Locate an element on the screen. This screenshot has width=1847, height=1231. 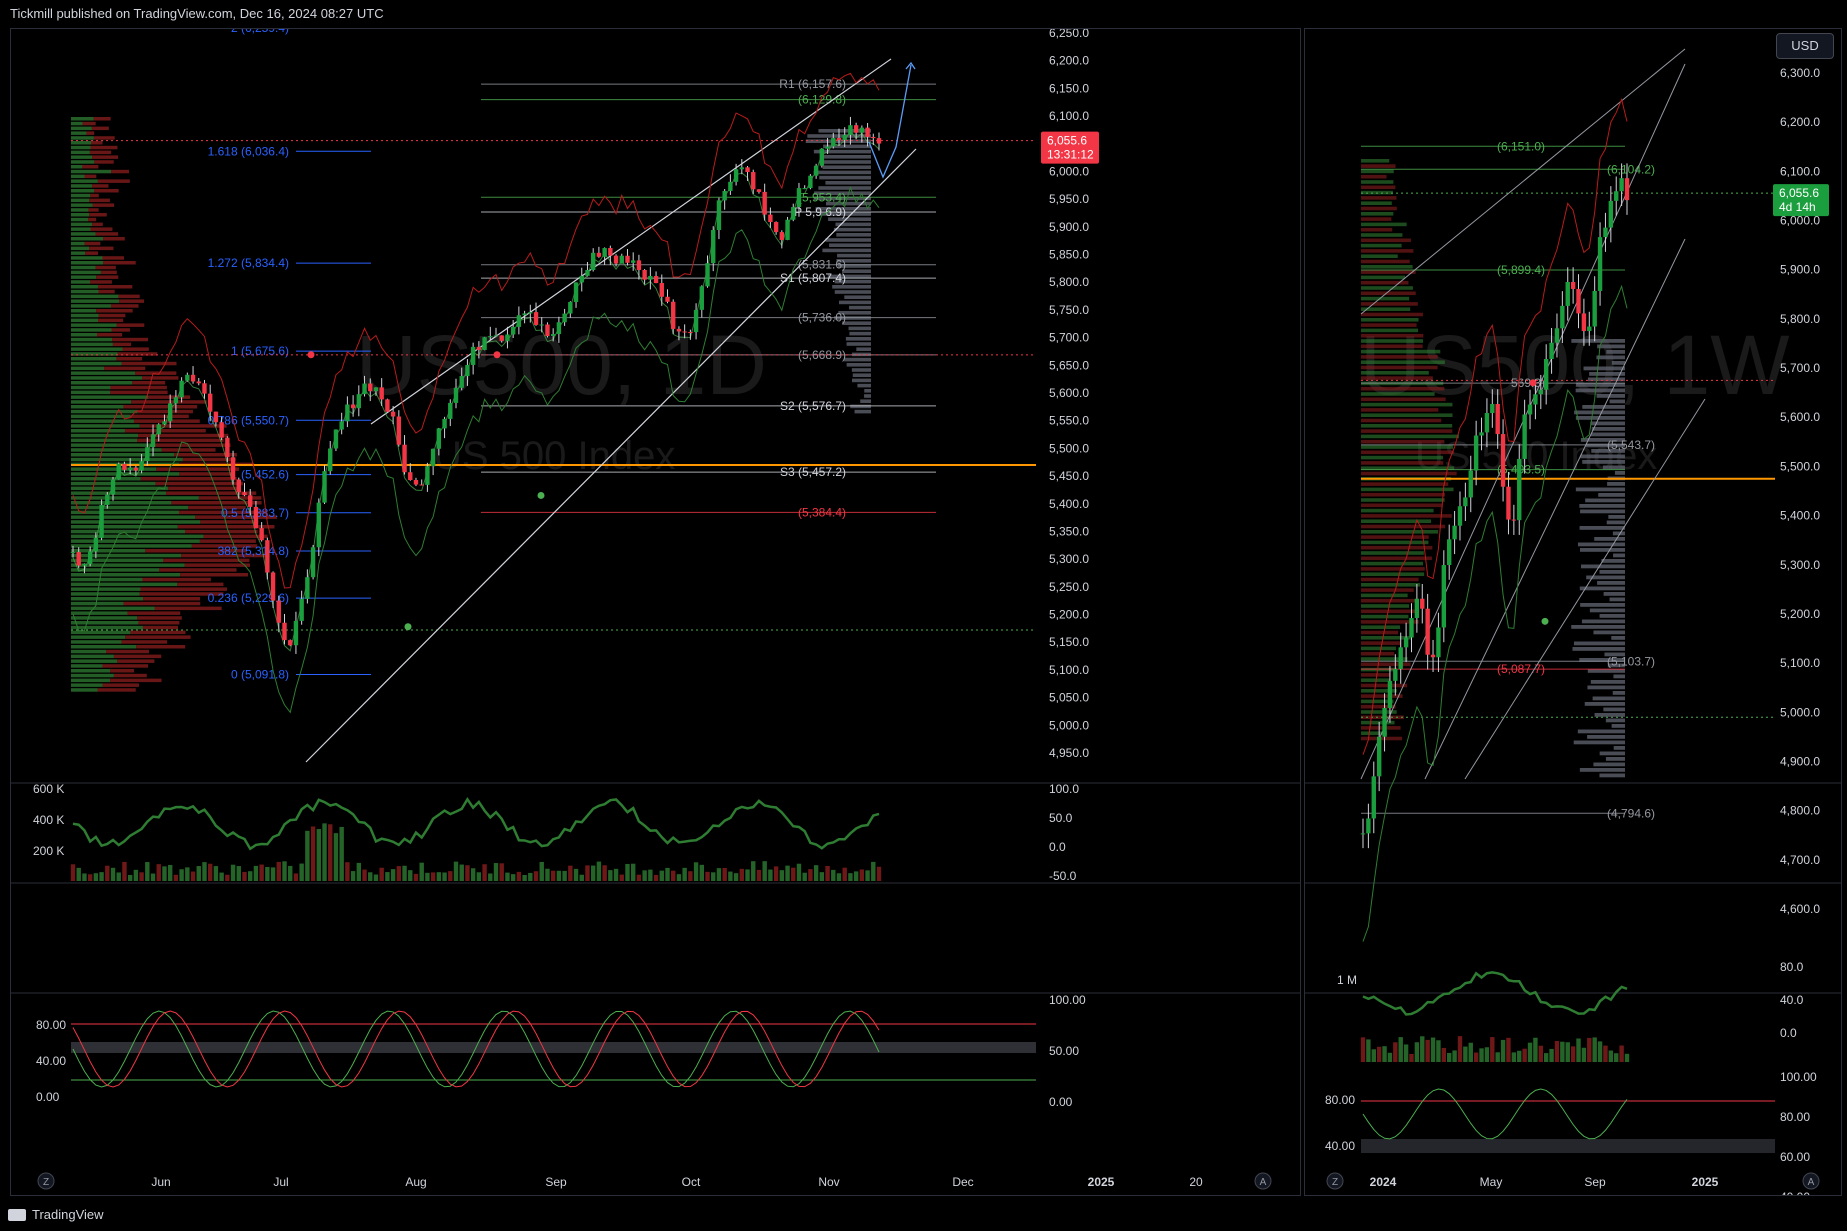
price-tick-label: 6,000.0 is located at coordinates (1069, 171).